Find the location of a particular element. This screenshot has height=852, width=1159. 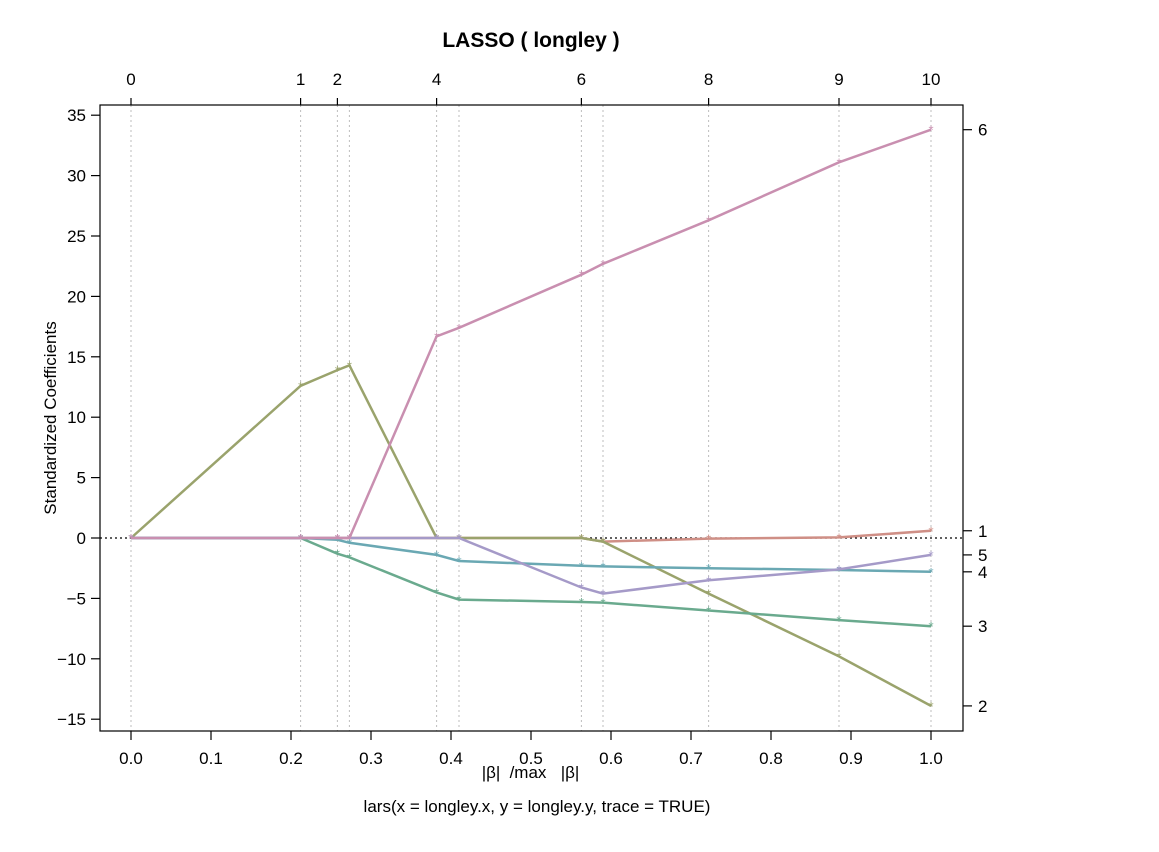

top-tick-label: 0 is located at coordinates (130, 79).